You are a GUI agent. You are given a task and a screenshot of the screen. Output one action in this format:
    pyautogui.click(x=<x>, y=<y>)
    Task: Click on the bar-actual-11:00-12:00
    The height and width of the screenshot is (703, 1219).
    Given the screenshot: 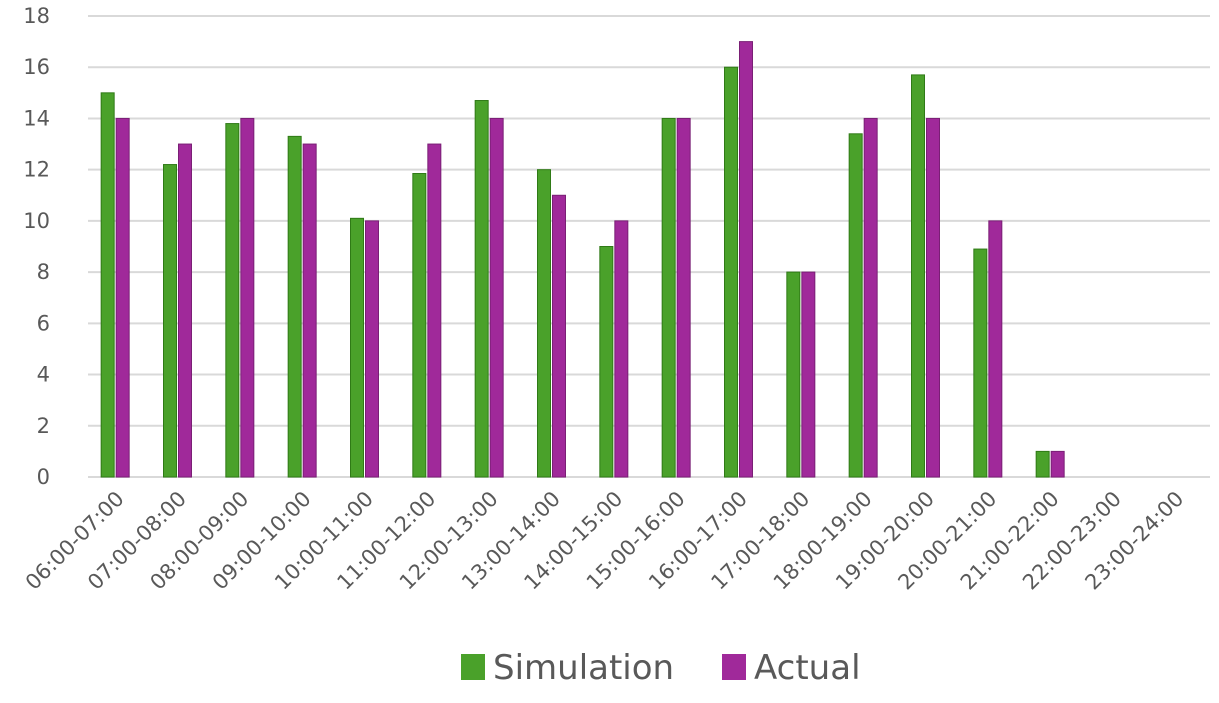 What is the action you would take?
    pyautogui.click(x=434, y=310)
    